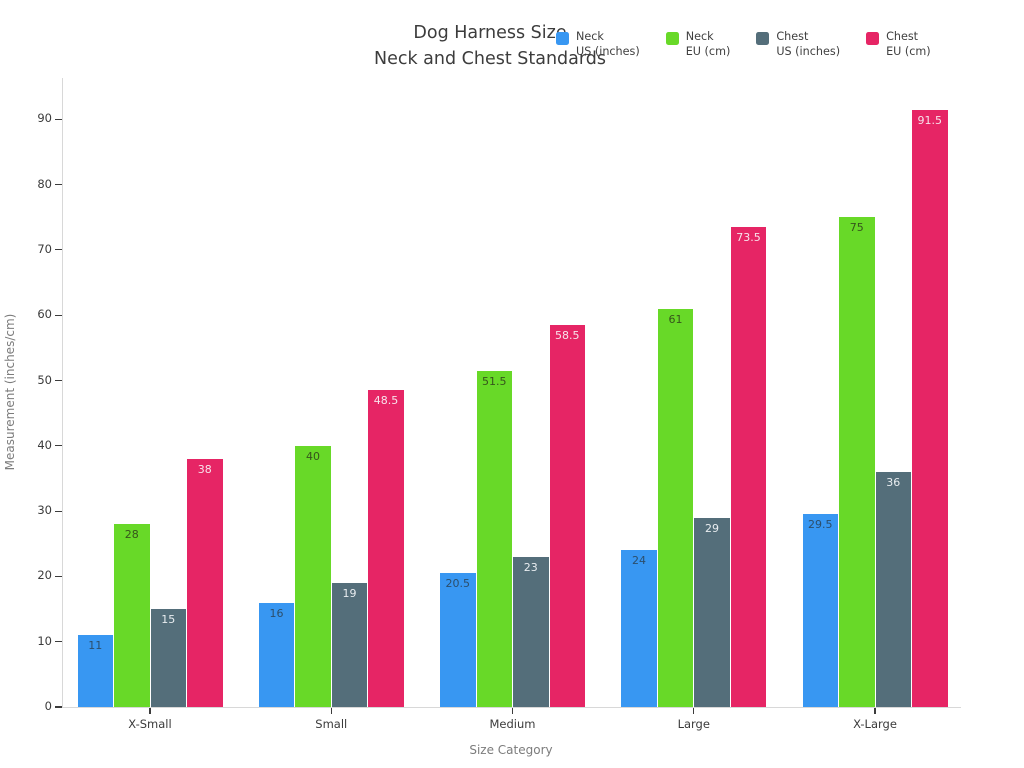 This screenshot has width=1024, height=768. Describe the element at coordinates (44, 248) in the screenshot. I see `y-tick-label: 70` at that location.